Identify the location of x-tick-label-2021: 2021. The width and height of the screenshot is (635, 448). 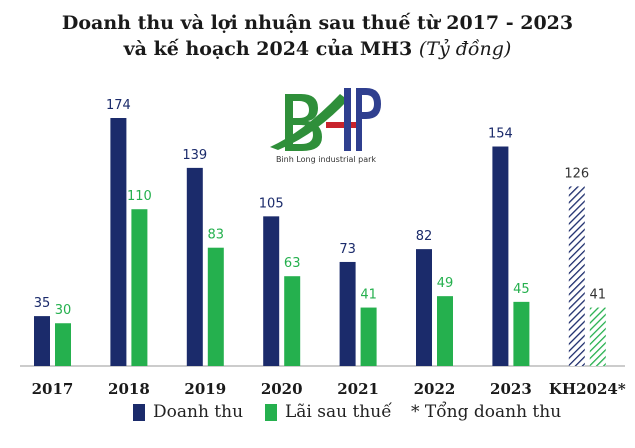
(358, 389).